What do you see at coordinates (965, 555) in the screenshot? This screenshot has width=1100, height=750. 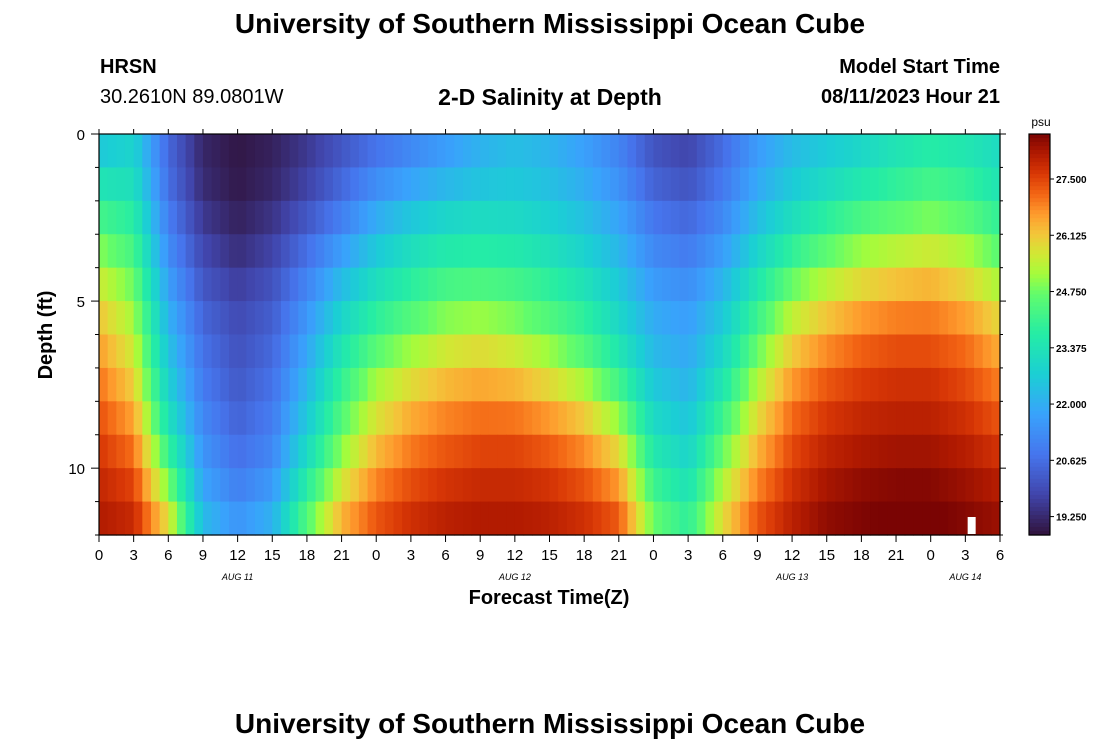 I see `x-tick-label: 3` at bounding box center [965, 555].